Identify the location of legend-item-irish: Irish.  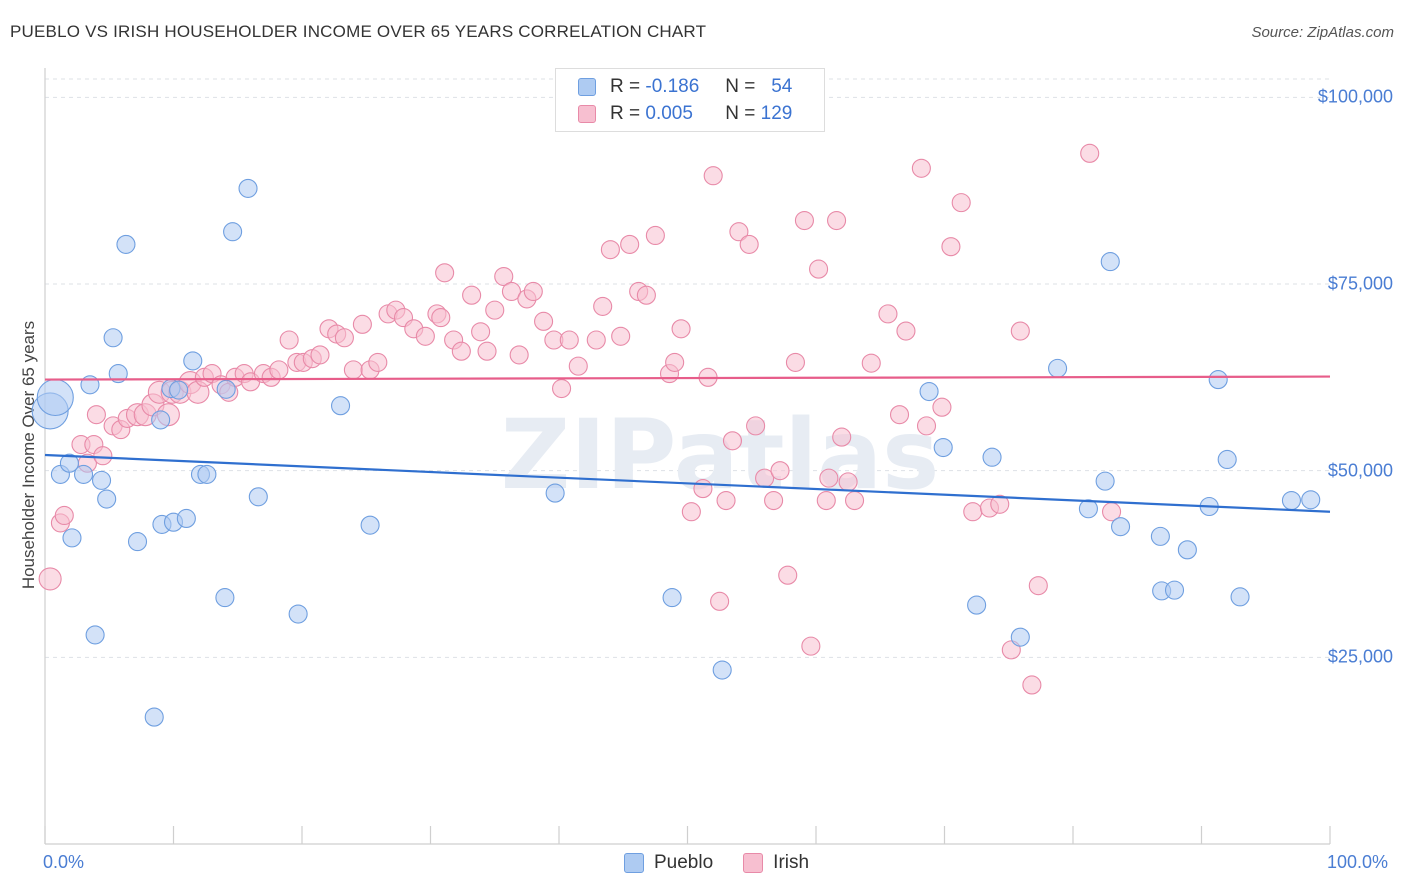
(776, 863).